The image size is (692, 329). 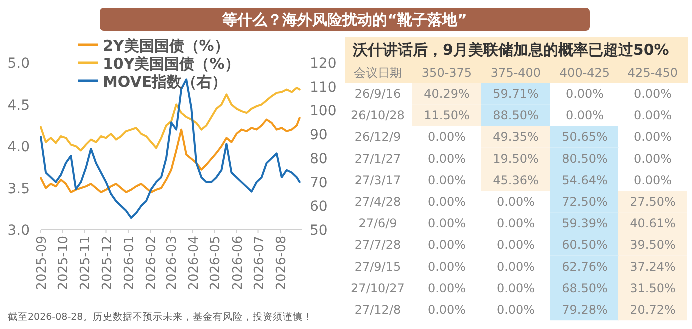 What do you see at coordinates (172, 263) in the screenshot?
I see `x-tick-label: 2026-03` at bounding box center [172, 263].